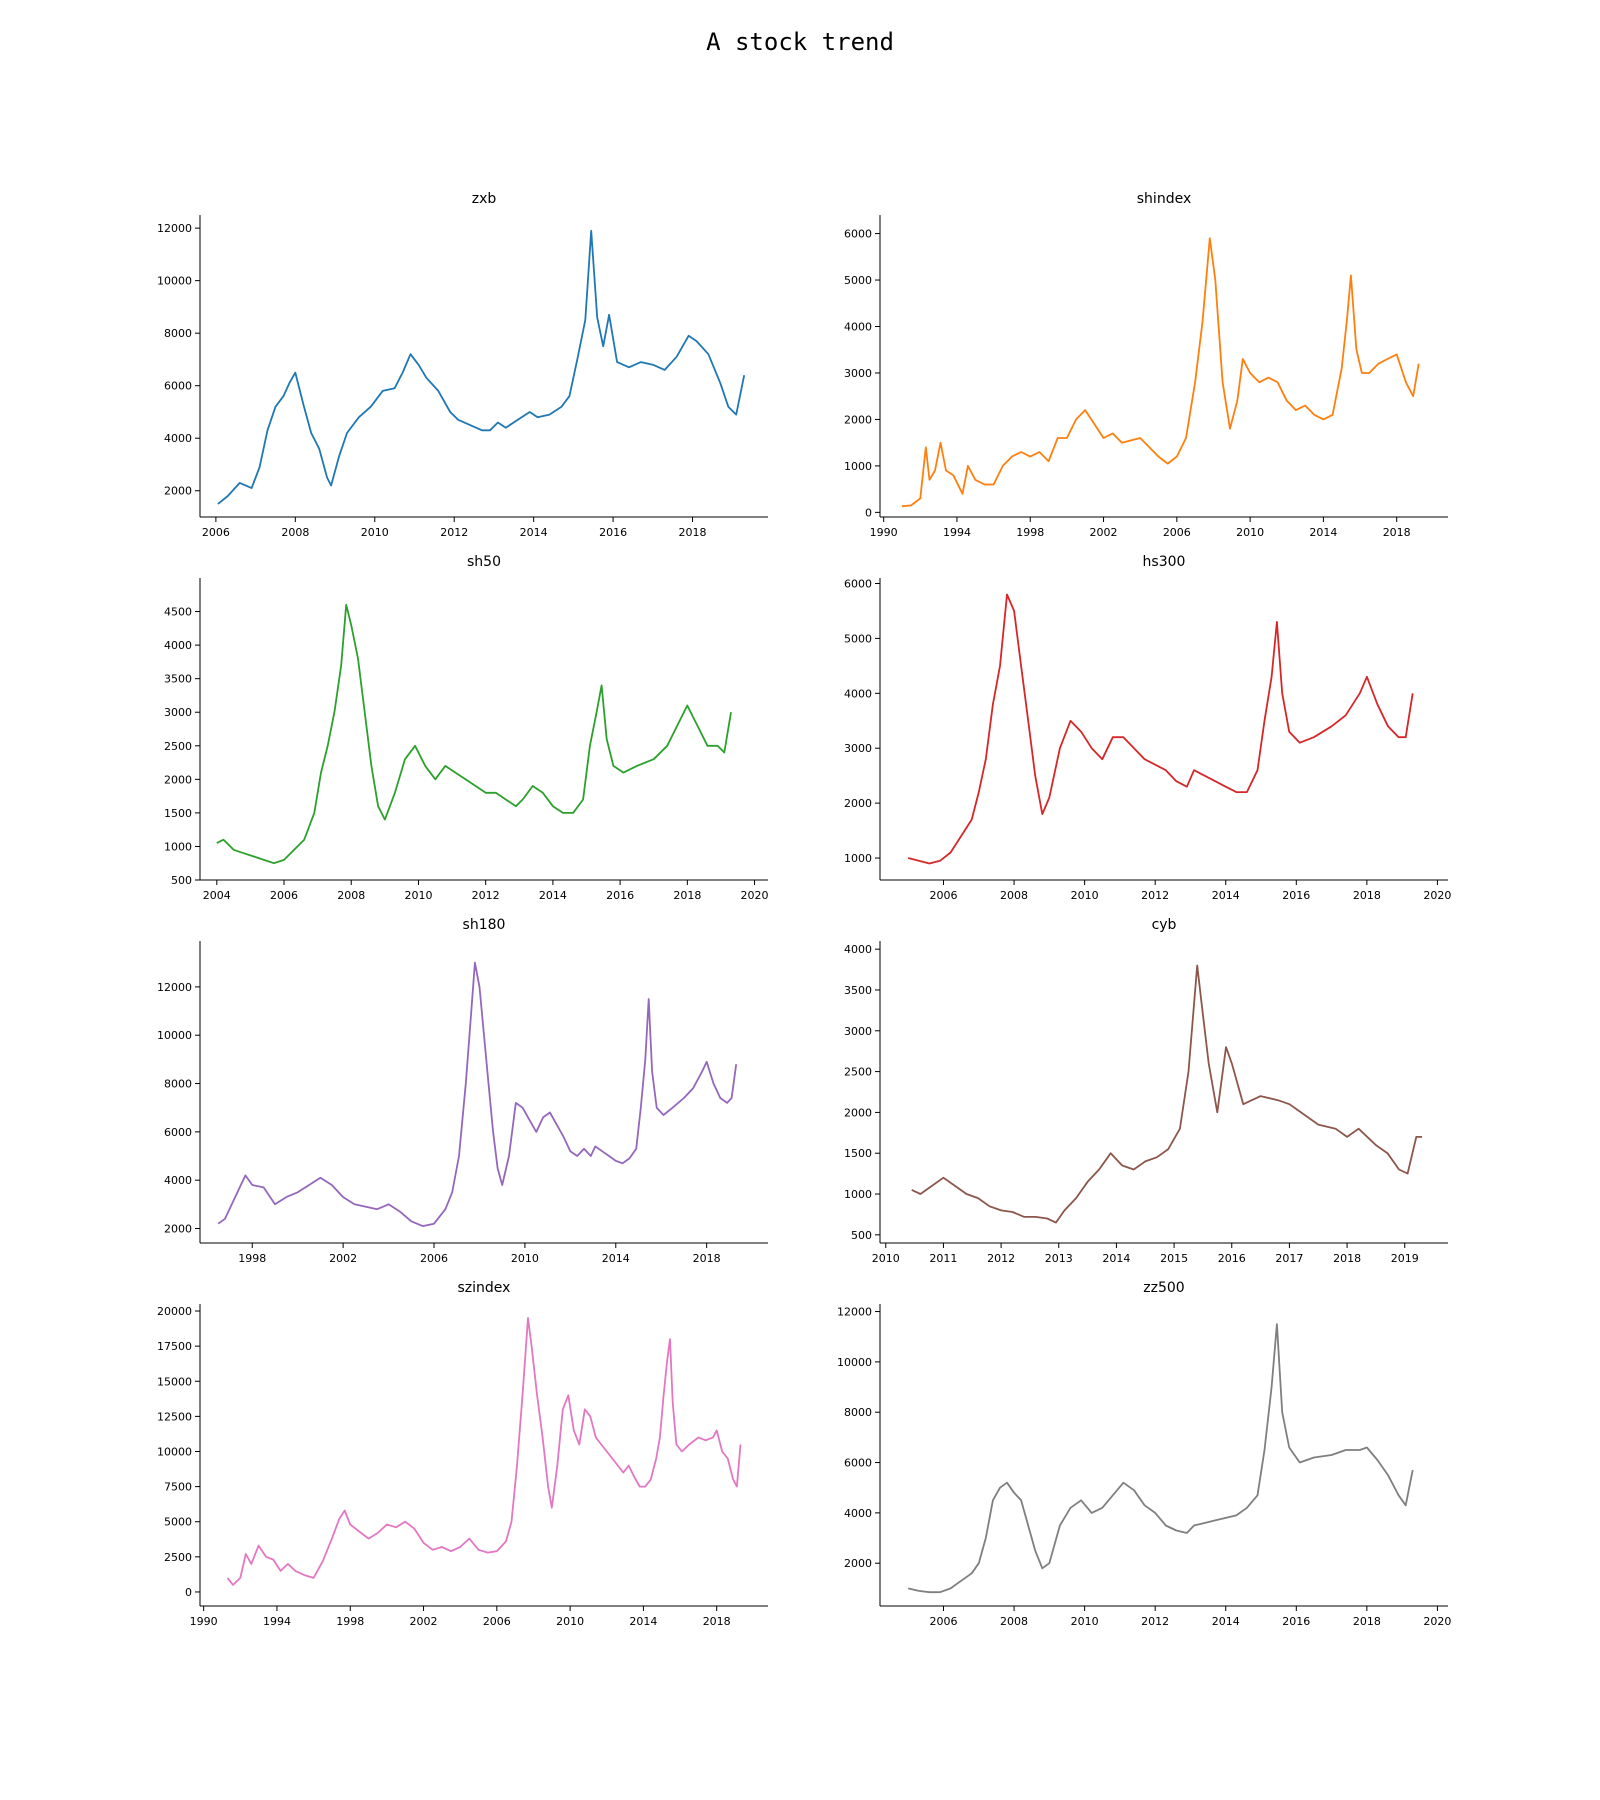  What do you see at coordinates (174, 1346) in the screenshot?
I see `y-tick-label: 17500` at bounding box center [174, 1346].